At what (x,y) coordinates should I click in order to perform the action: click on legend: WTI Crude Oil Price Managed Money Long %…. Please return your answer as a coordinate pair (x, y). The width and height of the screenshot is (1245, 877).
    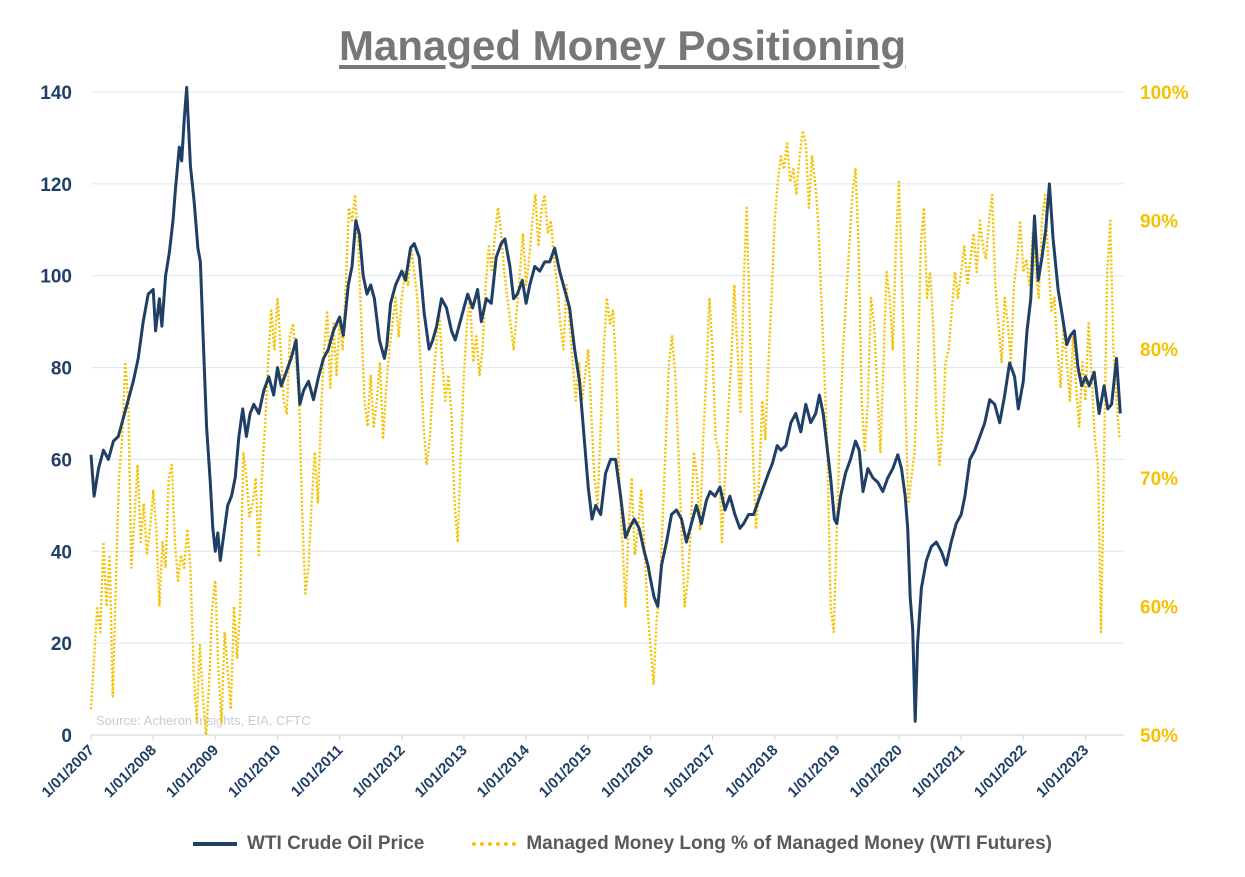
    Looking at the image, I should click on (622, 844).